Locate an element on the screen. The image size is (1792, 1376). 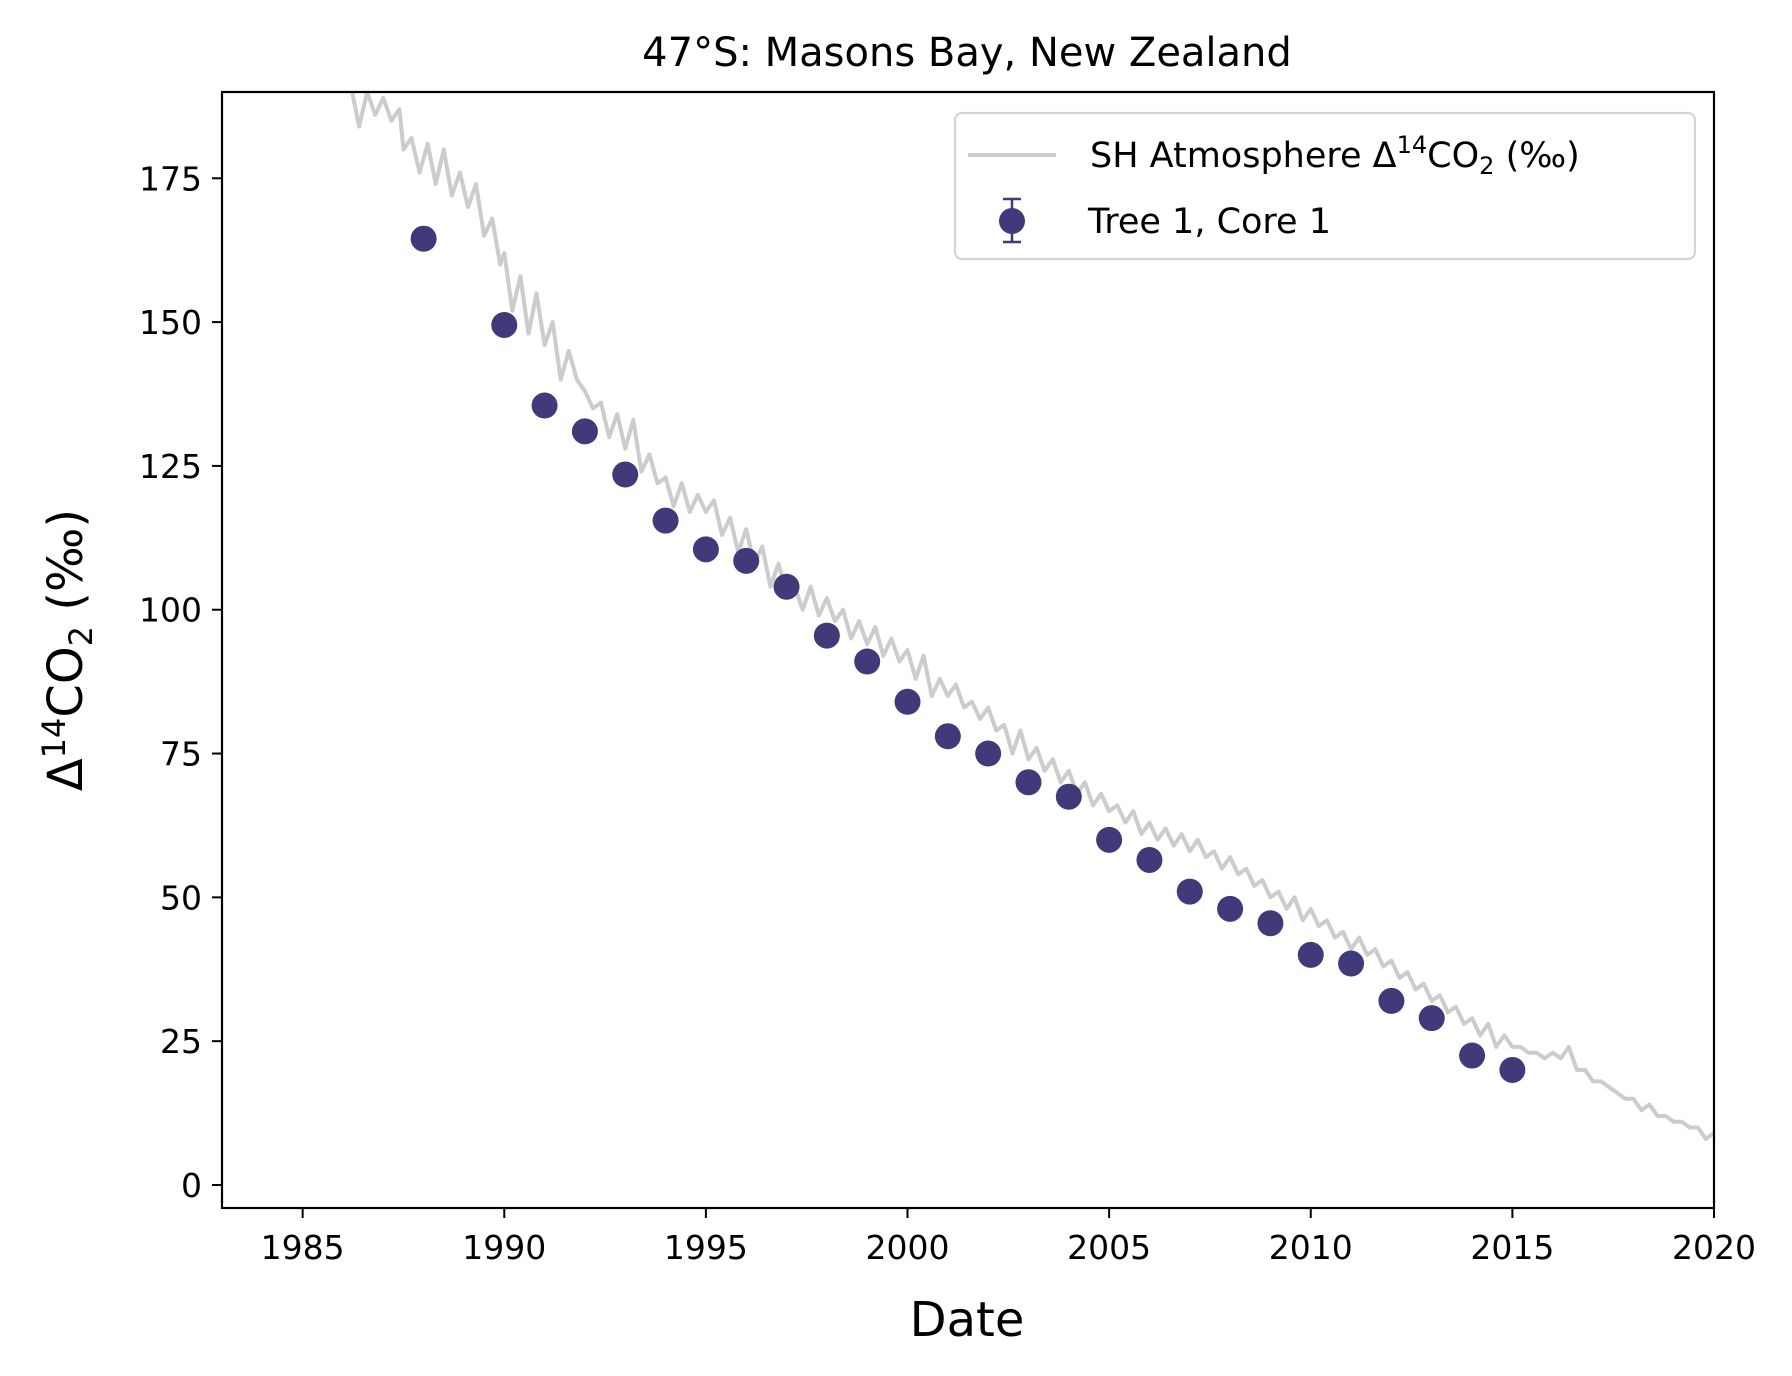
legend-marker-tree is located at coordinates (1012, 221).